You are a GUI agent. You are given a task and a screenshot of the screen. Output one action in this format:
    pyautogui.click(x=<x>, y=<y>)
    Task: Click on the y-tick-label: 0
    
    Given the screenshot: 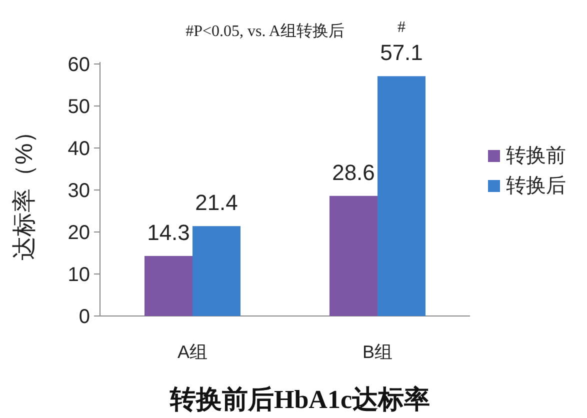 What is the action you would take?
    pyautogui.click(x=84, y=317)
    